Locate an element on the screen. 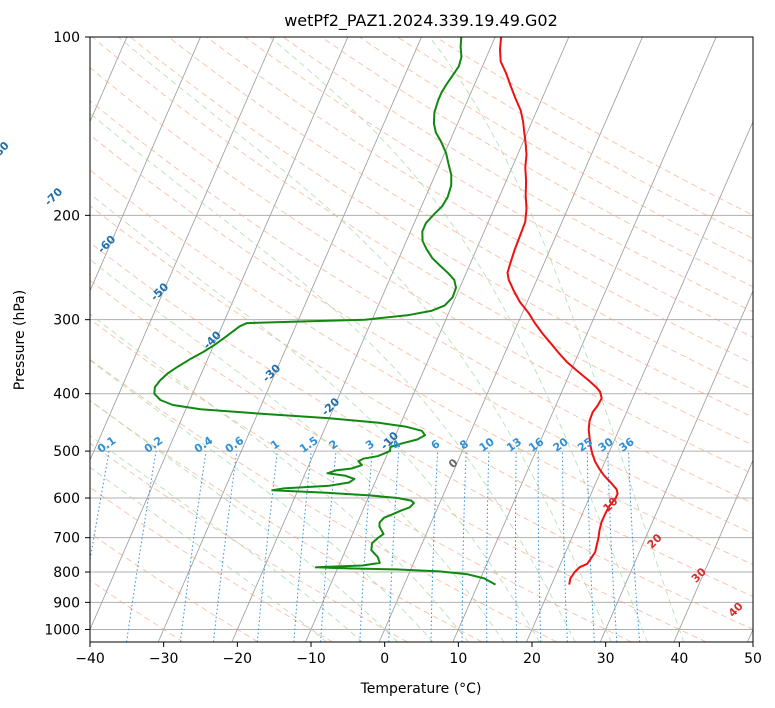 The width and height of the screenshot is (775, 708). x-tick-label: −10 is located at coordinates (311, 659).